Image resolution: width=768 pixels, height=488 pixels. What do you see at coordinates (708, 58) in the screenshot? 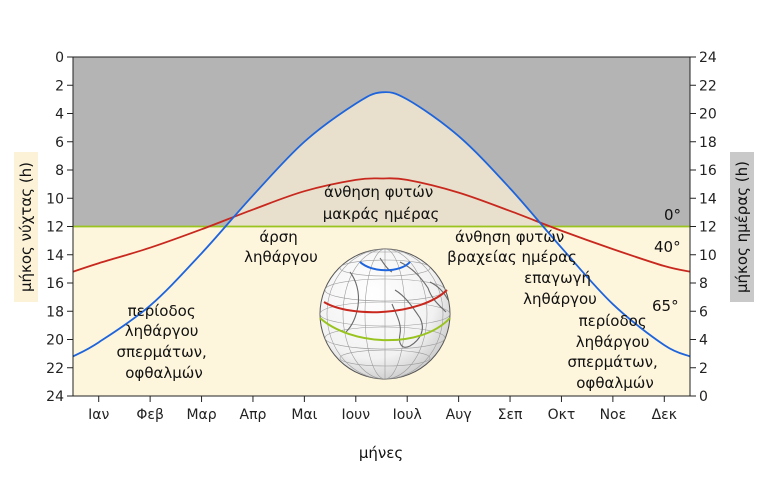
I see `y-right-tick-label: 24` at bounding box center [708, 58].